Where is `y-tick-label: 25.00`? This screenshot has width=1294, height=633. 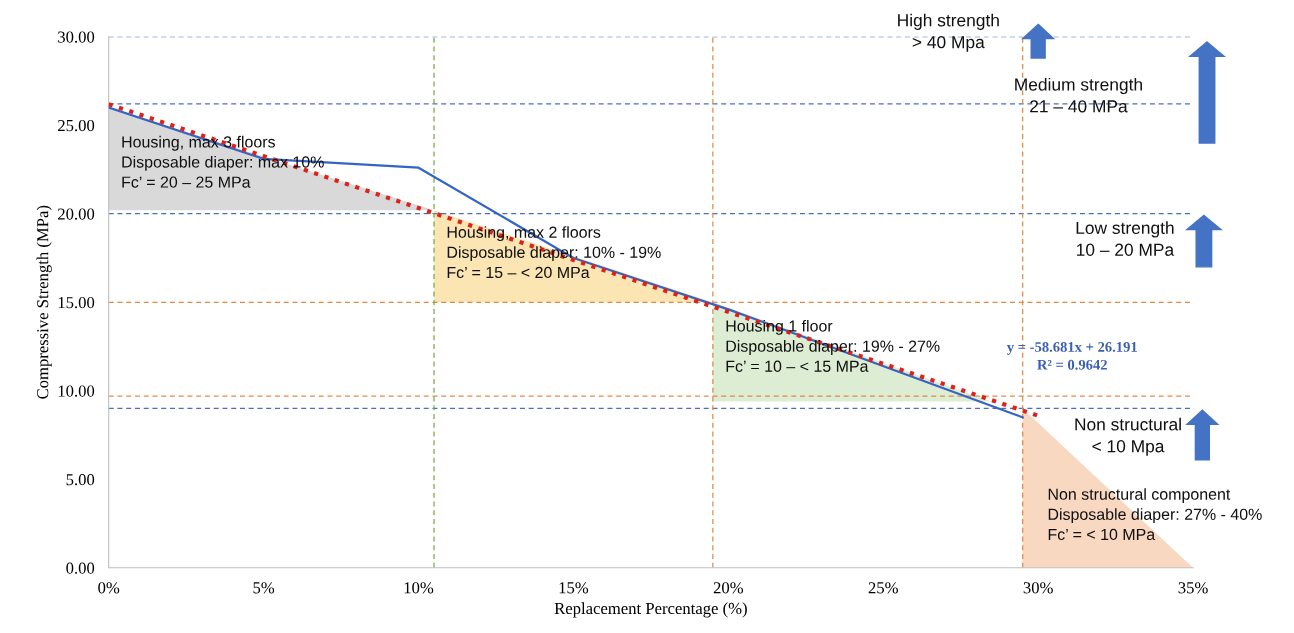 y-tick-label: 25.00 is located at coordinates (76, 125).